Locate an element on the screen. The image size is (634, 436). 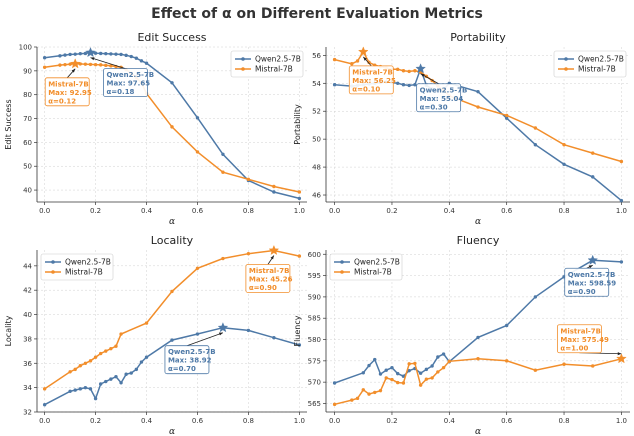
y-tick-label: 46 is located at coordinates (316, 196).